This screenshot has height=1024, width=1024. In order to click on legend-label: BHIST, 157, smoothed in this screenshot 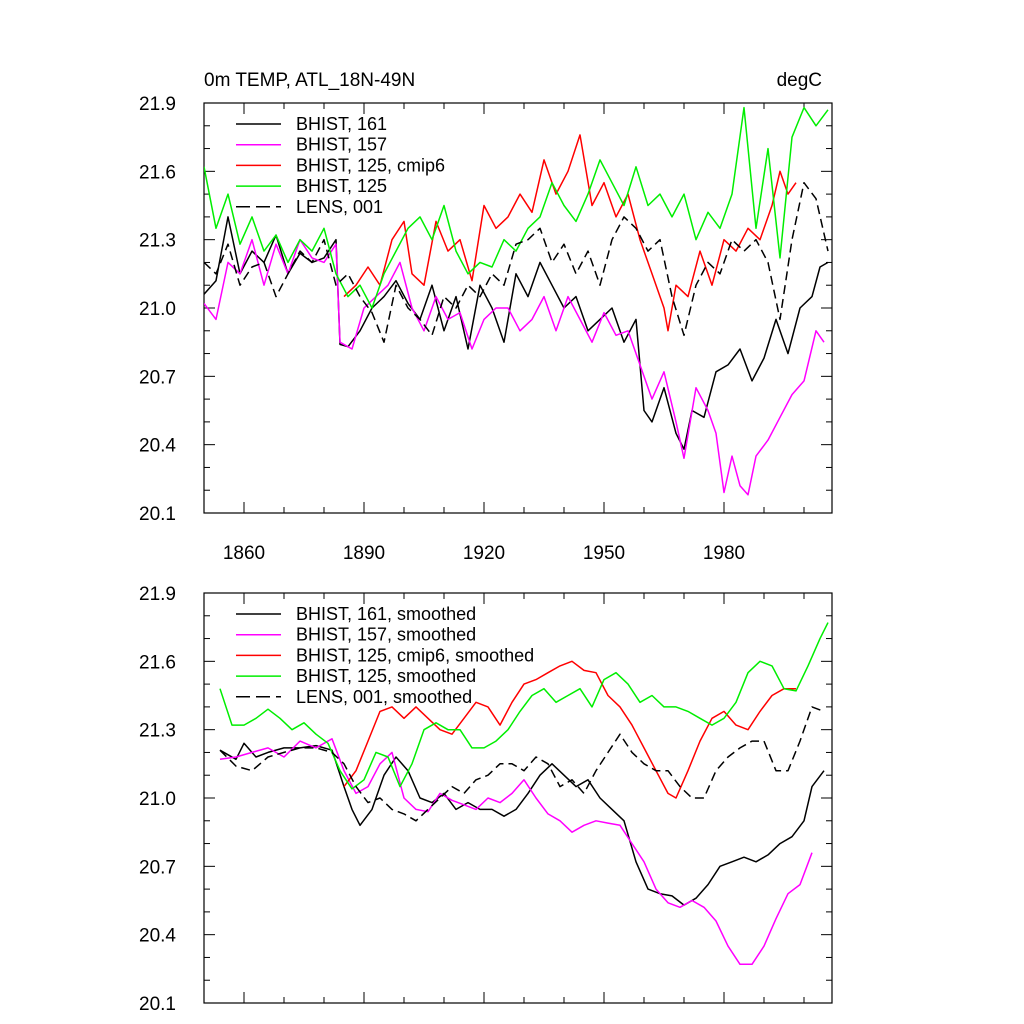, I will do `click(386, 635)`.